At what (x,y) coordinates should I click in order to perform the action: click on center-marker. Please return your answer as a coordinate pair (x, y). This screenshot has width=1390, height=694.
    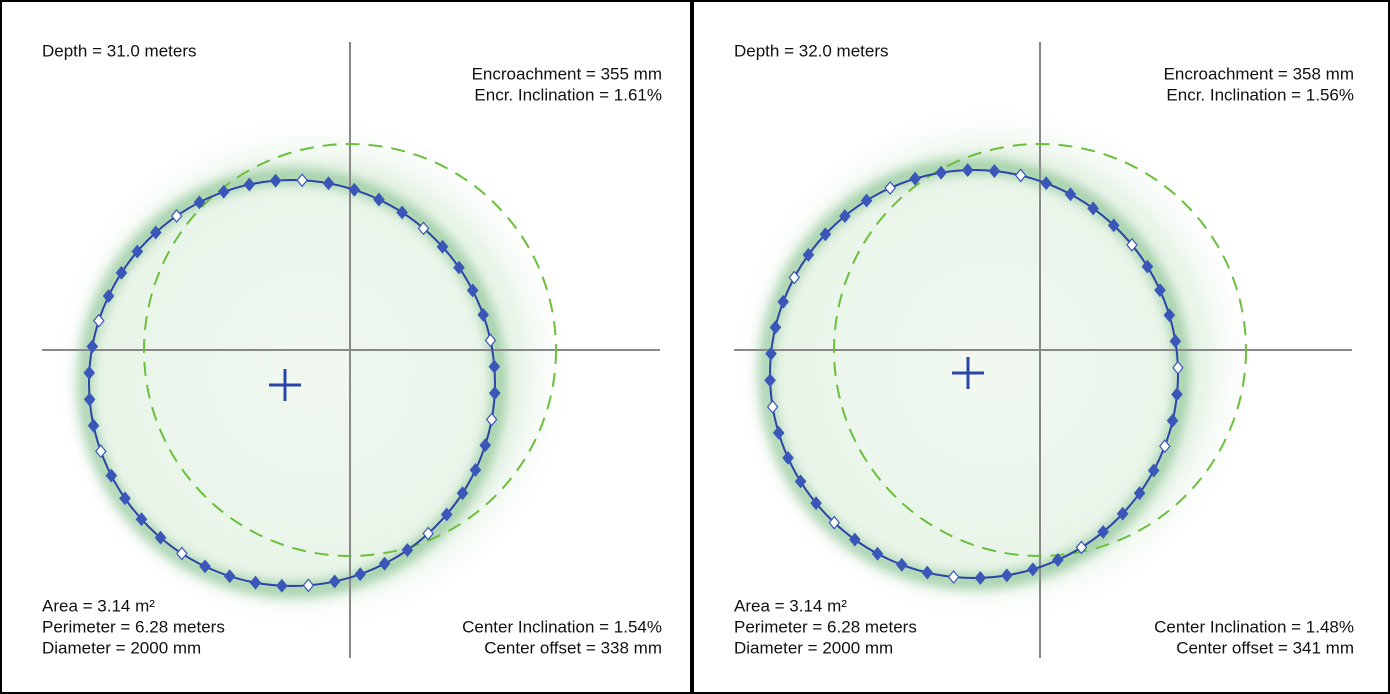
    Looking at the image, I should click on (968, 373).